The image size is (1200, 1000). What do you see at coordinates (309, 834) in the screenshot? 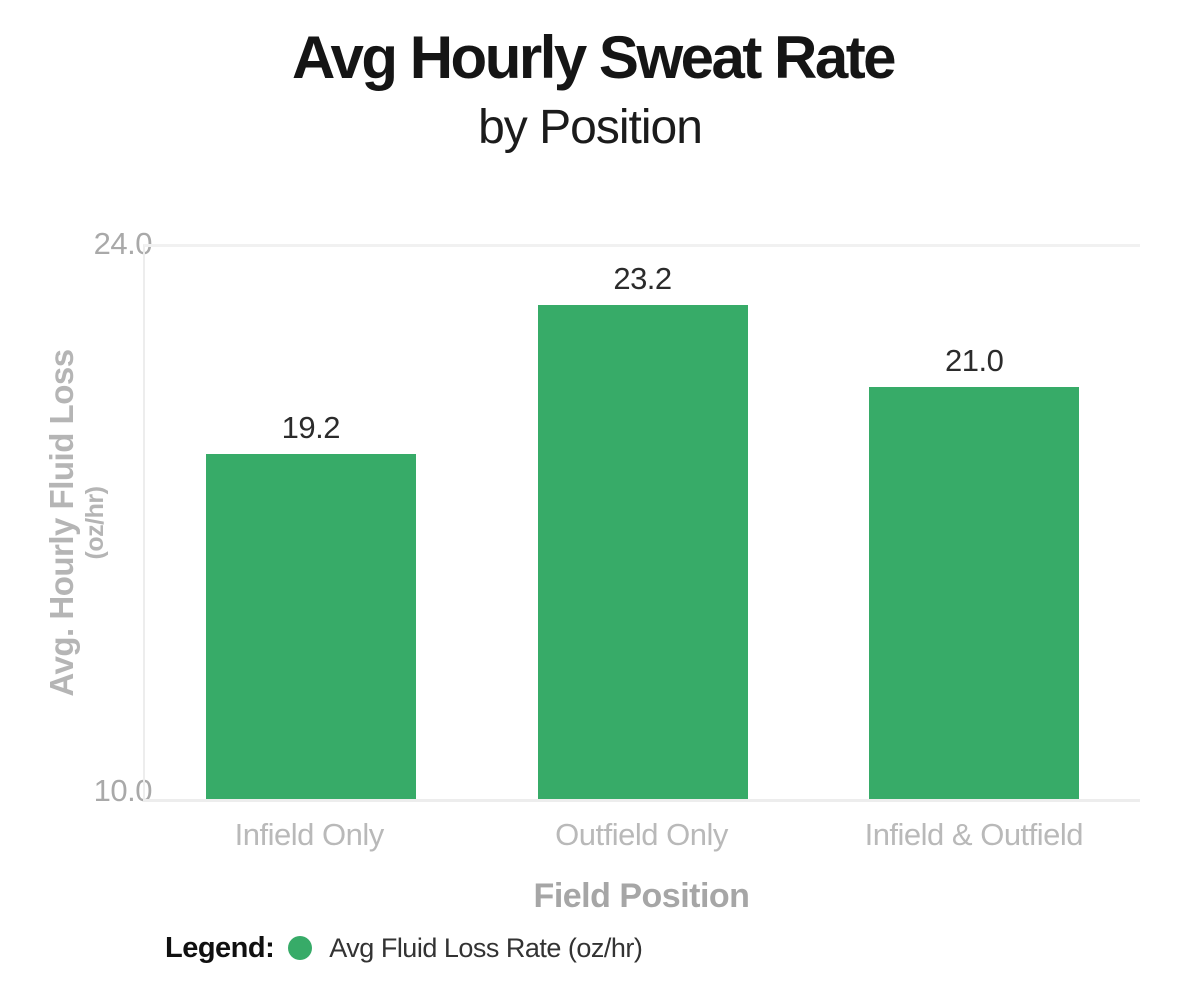
I see `category-label-infield-only: Infield Only` at bounding box center [309, 834].